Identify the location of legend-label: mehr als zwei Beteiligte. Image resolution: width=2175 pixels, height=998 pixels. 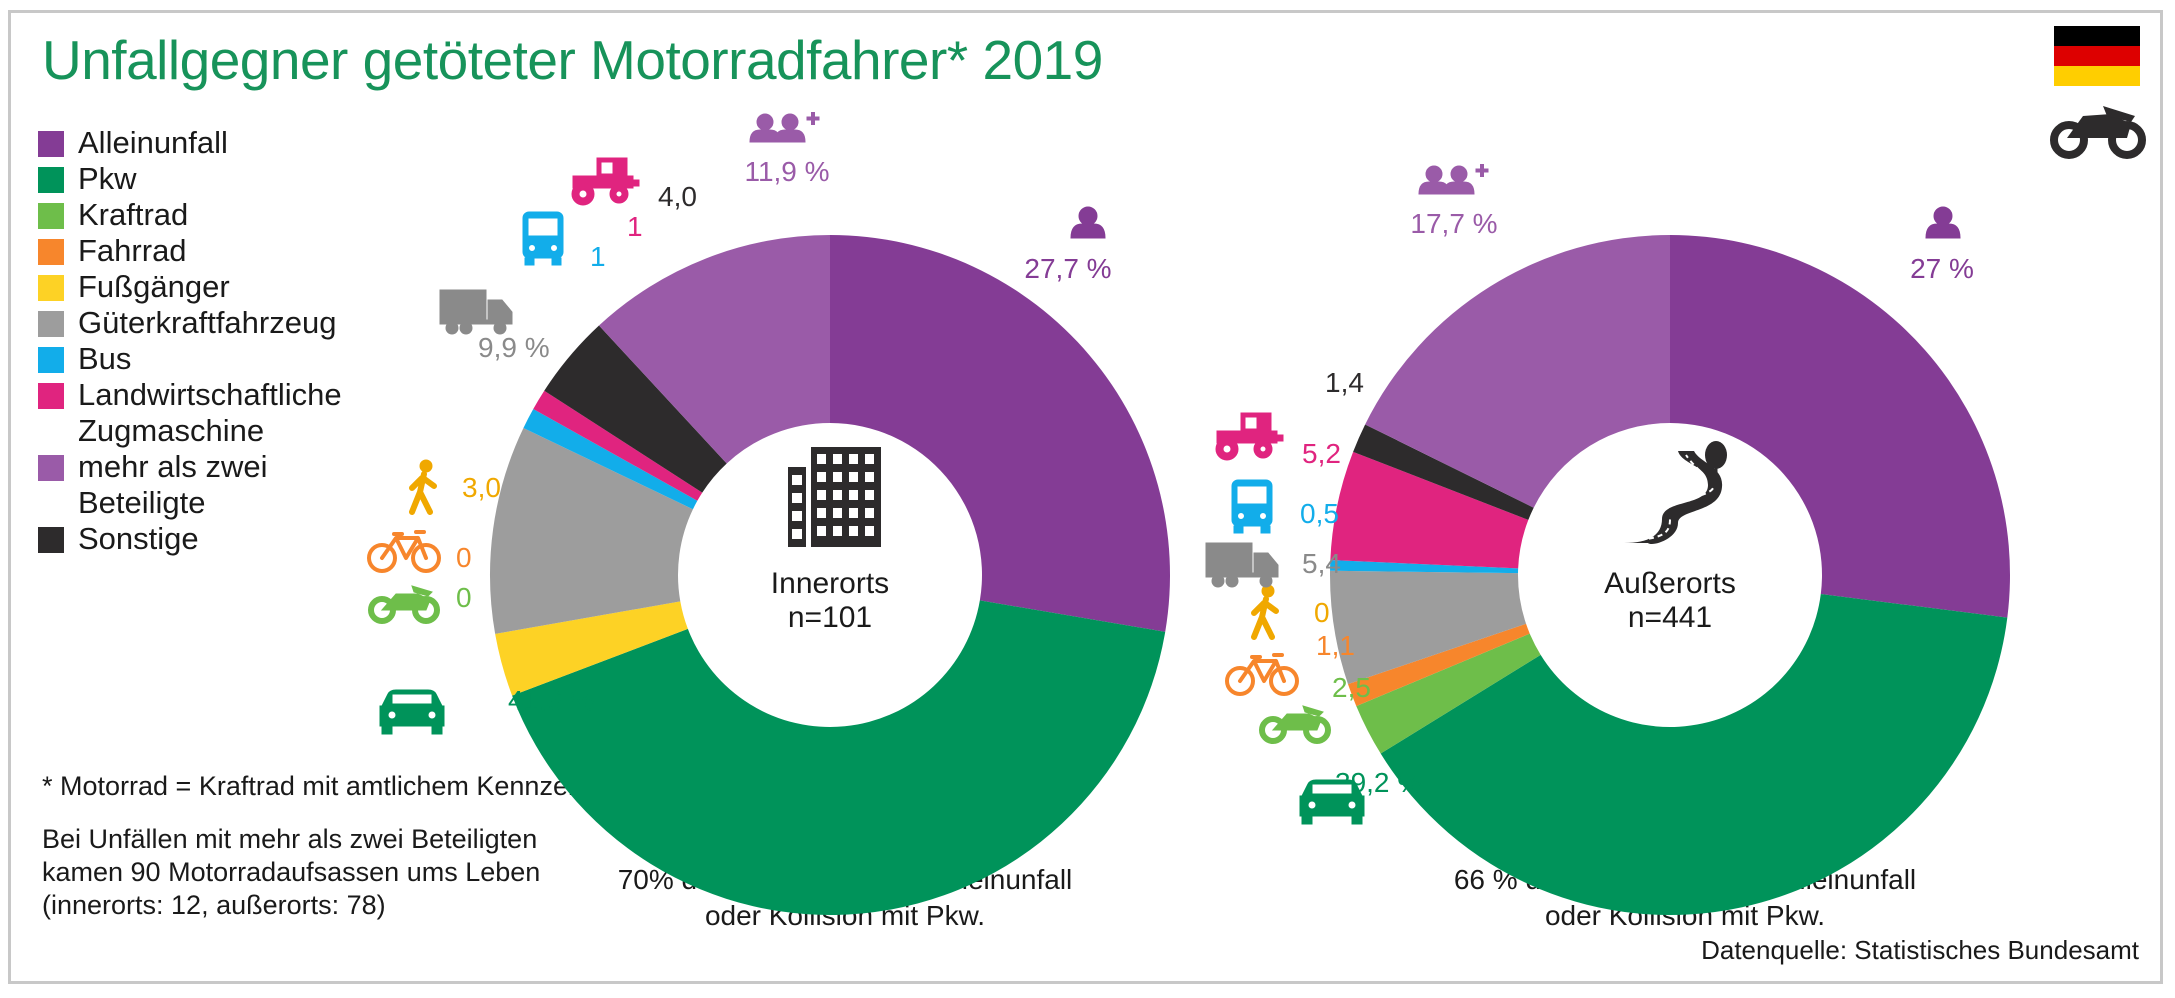
(173, 484).